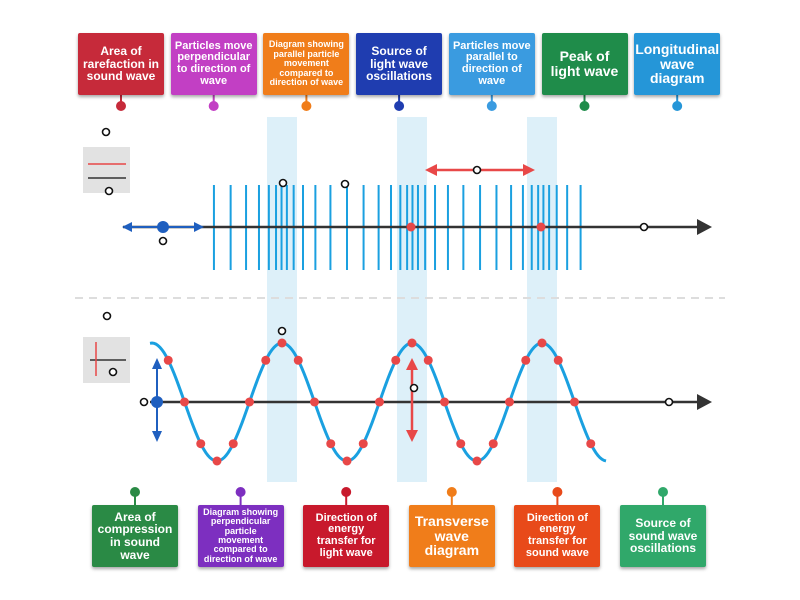 Image resolution: width=800 pixels, height=600 pixels. What do you see at coordinates (135, 536) in the screenshot?
I see `label-tile: Area of compression in sound wave` at bounding box center [135, 536].